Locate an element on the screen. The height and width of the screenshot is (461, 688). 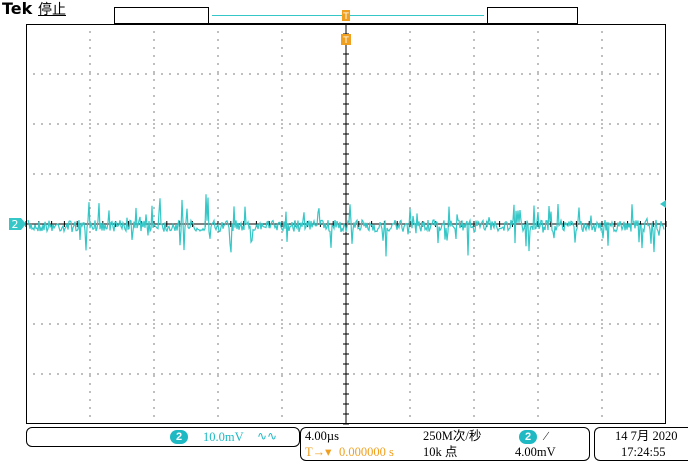
ch2-badge: 2 is located at coordinates (179, 437).